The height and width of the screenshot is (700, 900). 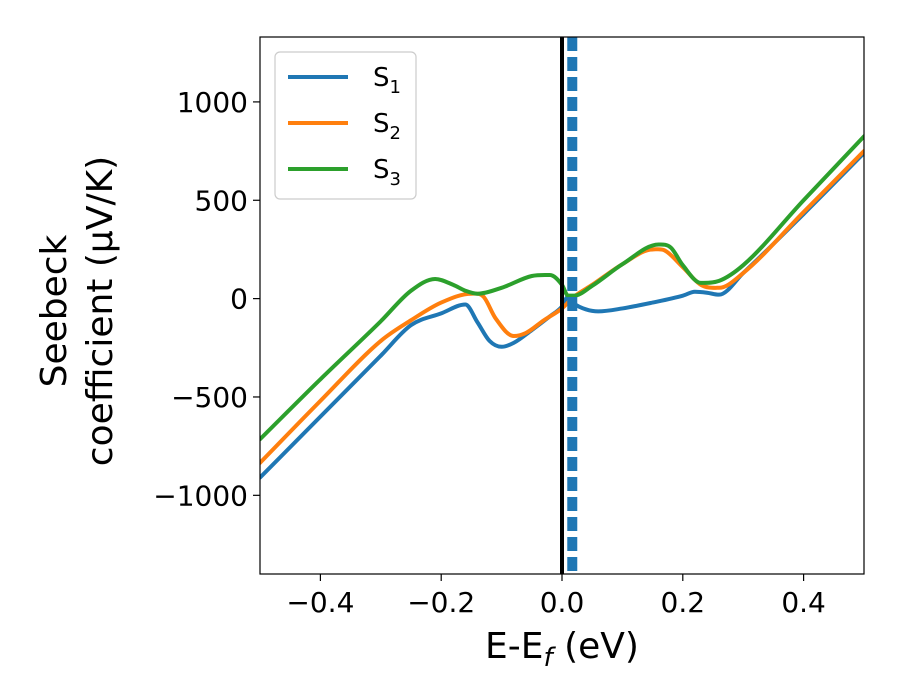 I want to click on x-tick-label: −0.4, so click(x=320, y=602).